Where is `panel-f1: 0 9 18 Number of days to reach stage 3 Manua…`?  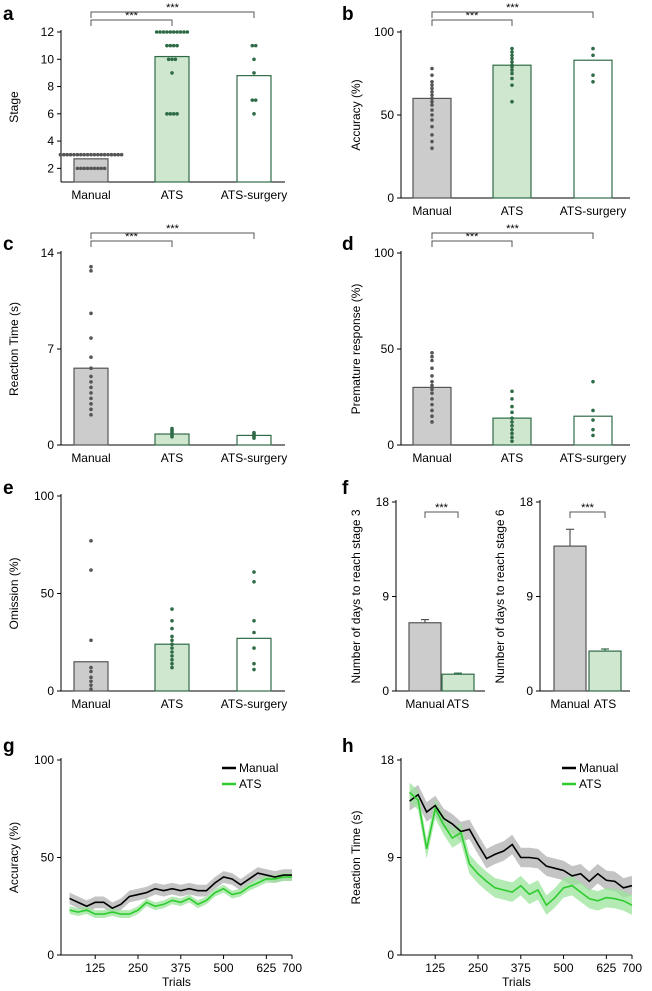
panel-f1: 0 9 18 Number of days to reach stage 3 Manua… is located at coordinates (417, 603).